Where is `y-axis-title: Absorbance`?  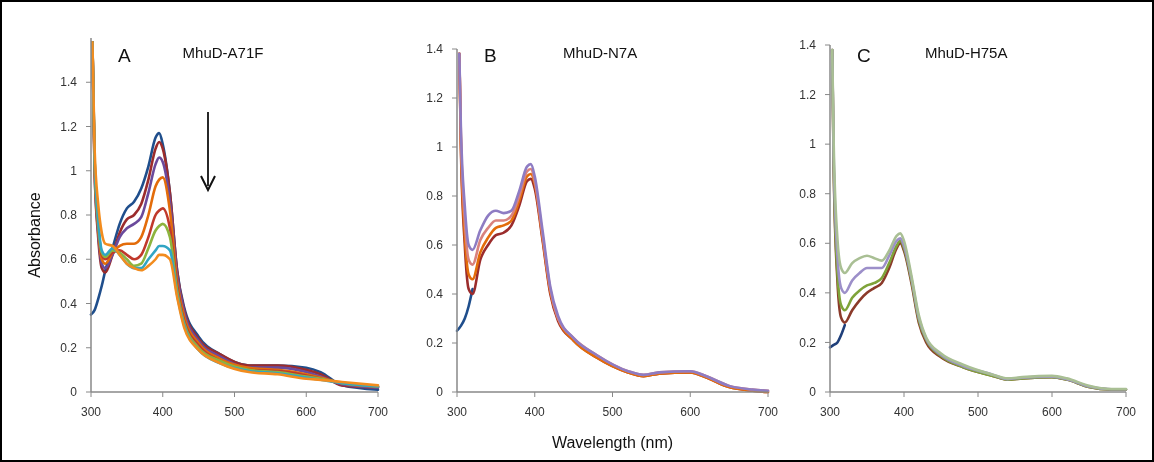 y-axis-title: Absorbance is located at coordinates (34, 235).